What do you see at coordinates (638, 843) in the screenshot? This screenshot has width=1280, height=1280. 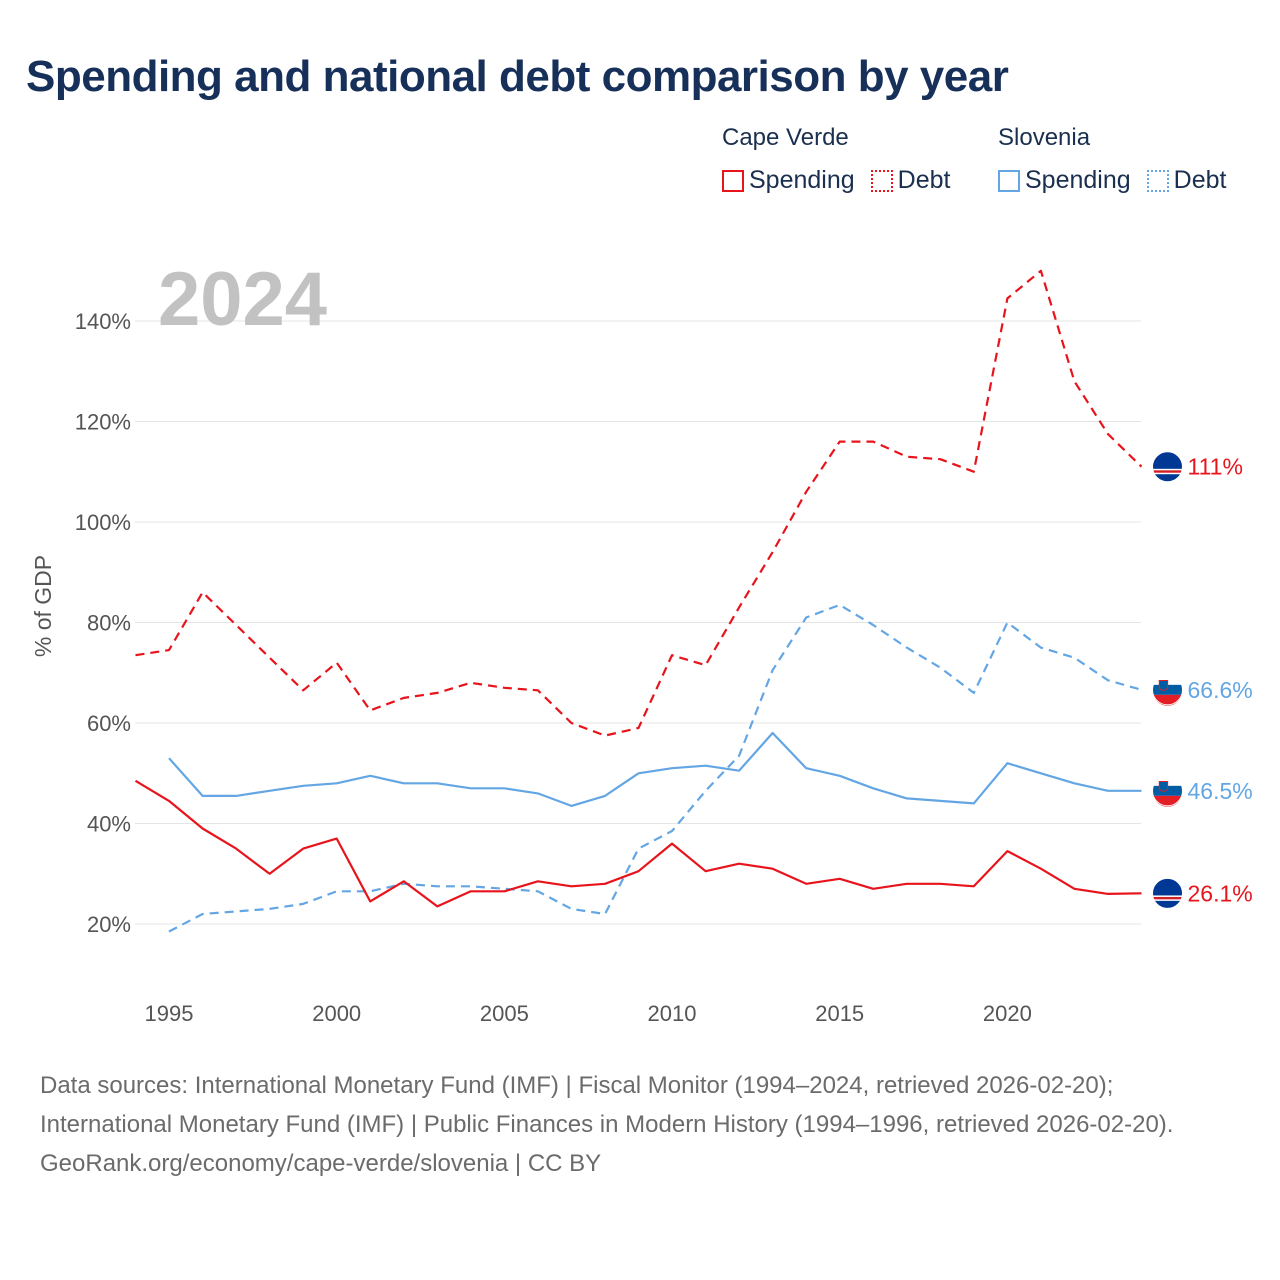 I see `series-line-cape-verde-spending` at bounding box center [638, 843].